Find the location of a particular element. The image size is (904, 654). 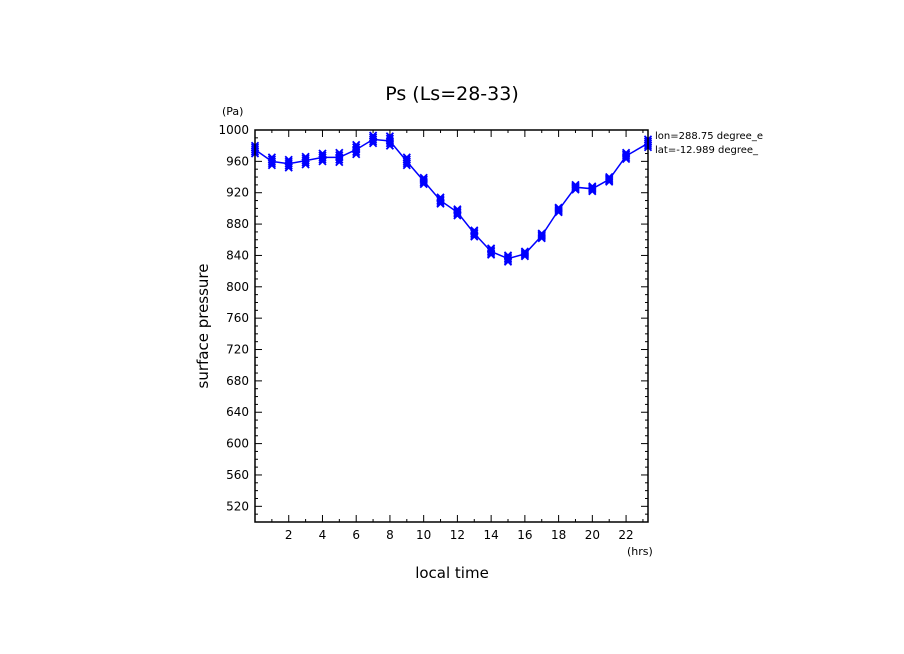

x-unit: (hrs) is located at coordinates (640, 551).